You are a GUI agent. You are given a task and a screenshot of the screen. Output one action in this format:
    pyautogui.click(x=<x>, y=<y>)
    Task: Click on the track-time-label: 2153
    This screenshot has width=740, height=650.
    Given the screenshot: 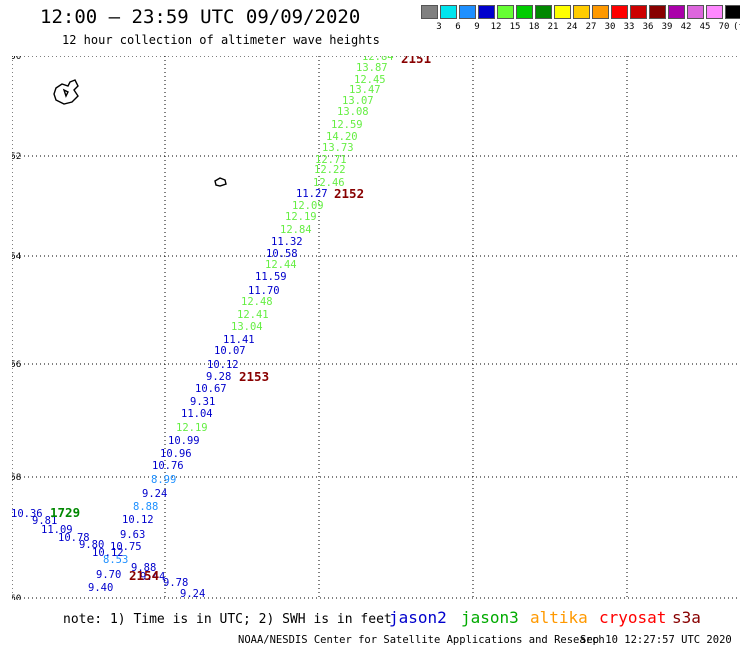 What is the action you would take?
    pyautogui.click(x=254, y=376)
    